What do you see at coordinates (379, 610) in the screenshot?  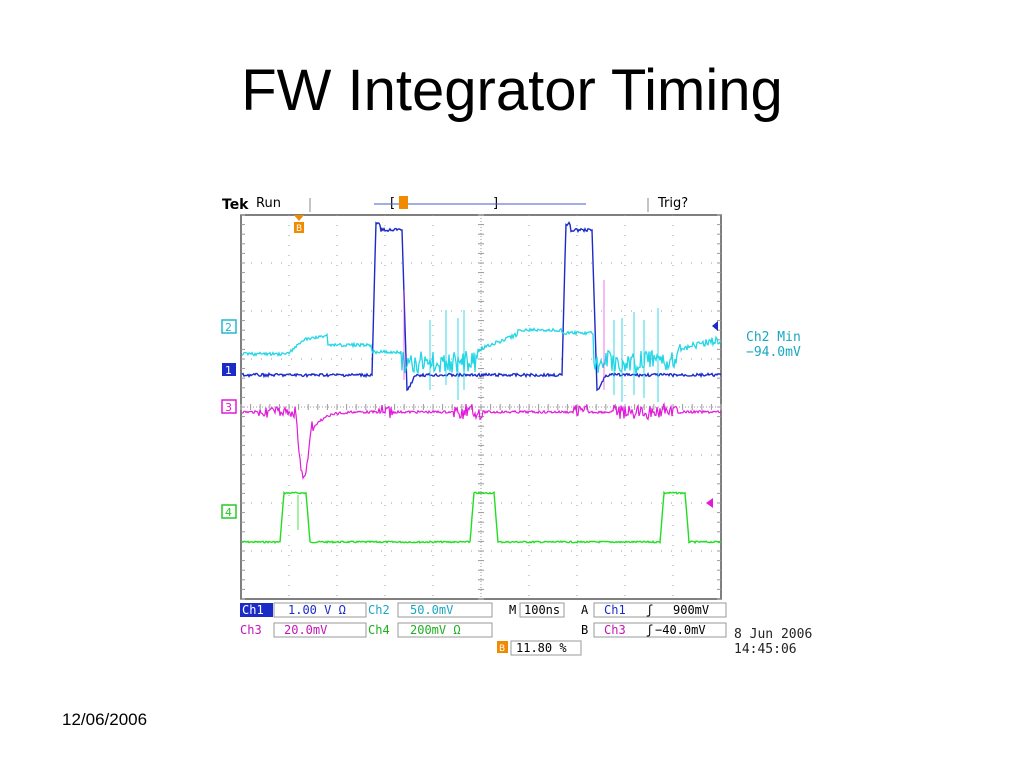 I see `ch2-label: Ch2` at bounding box center [379, 610].